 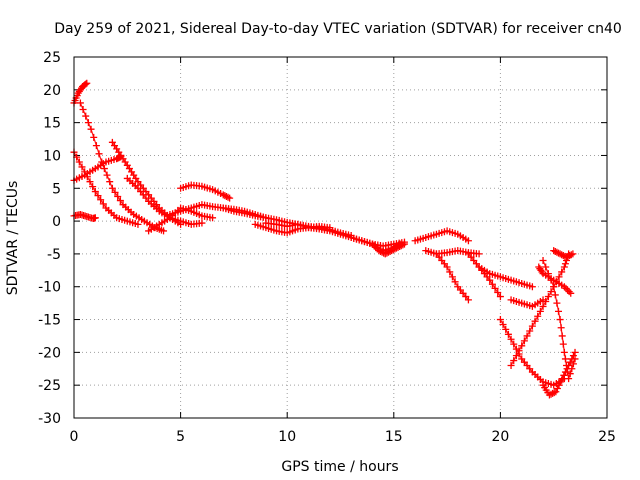 What do you see at coordinates (388, 249) in the screenshot?
I see `series-arc15` at bounding box center [388, 249].